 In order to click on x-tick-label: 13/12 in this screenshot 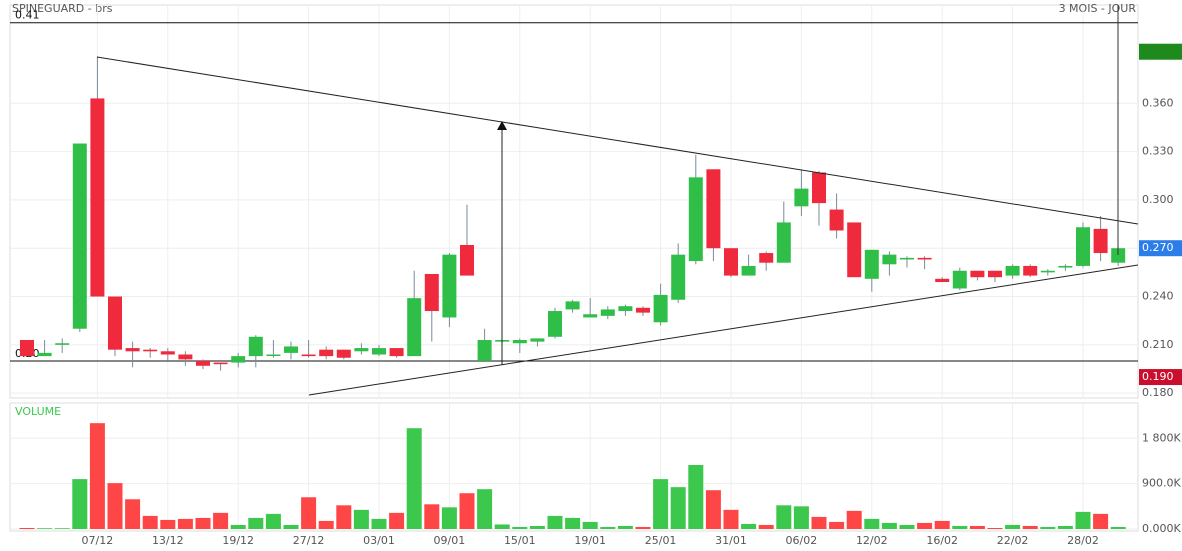, I will do `click(168, 540)`.